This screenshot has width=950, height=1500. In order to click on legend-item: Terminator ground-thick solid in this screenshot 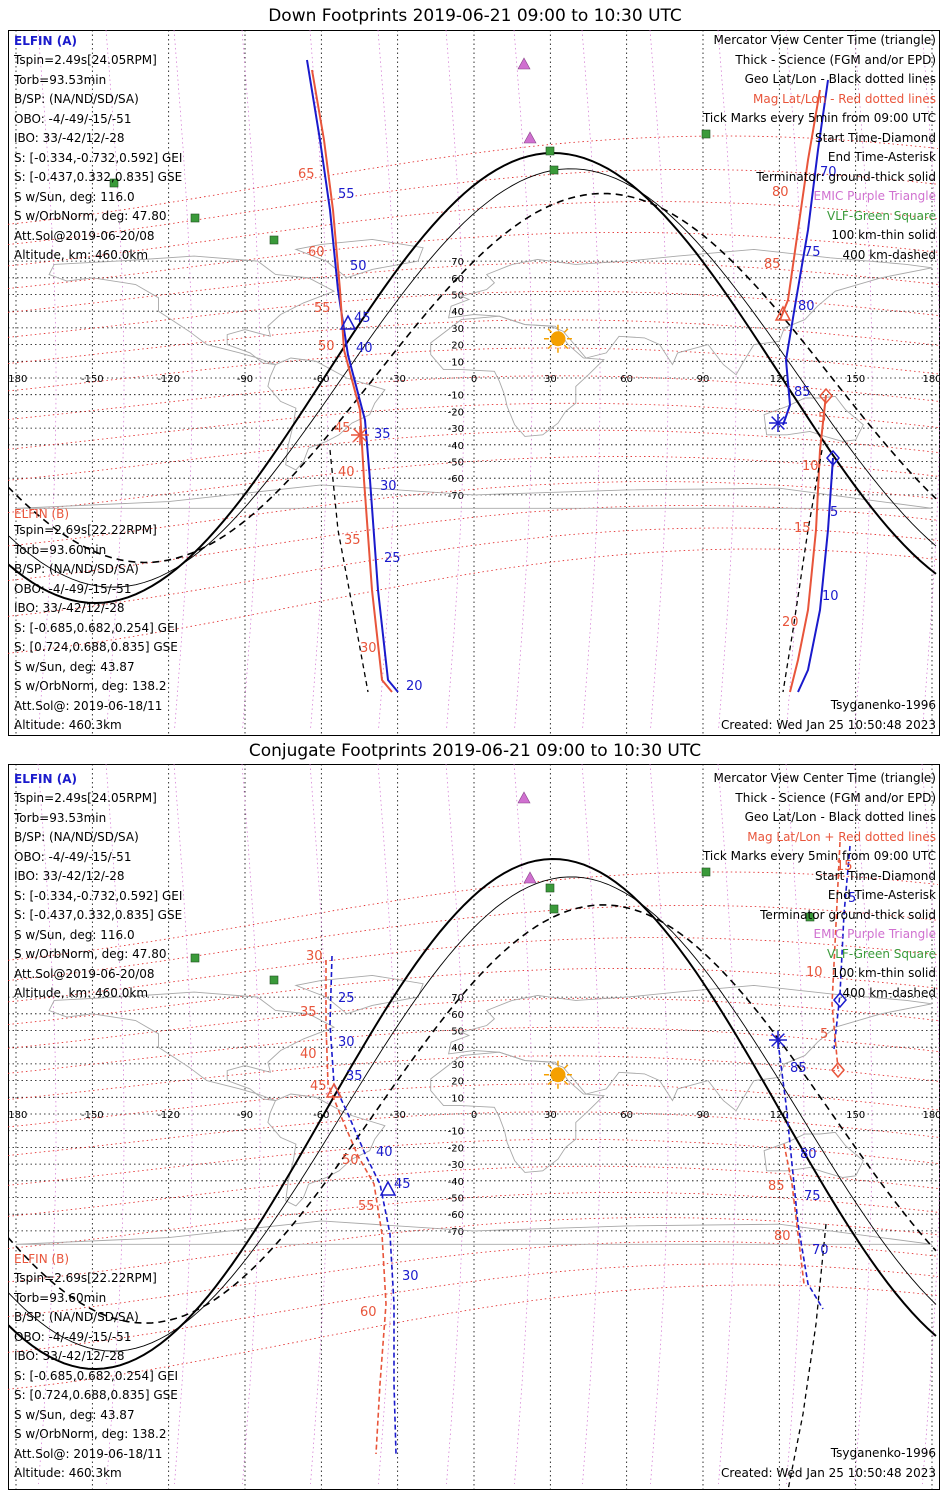, I will do `click(848, 914)`.